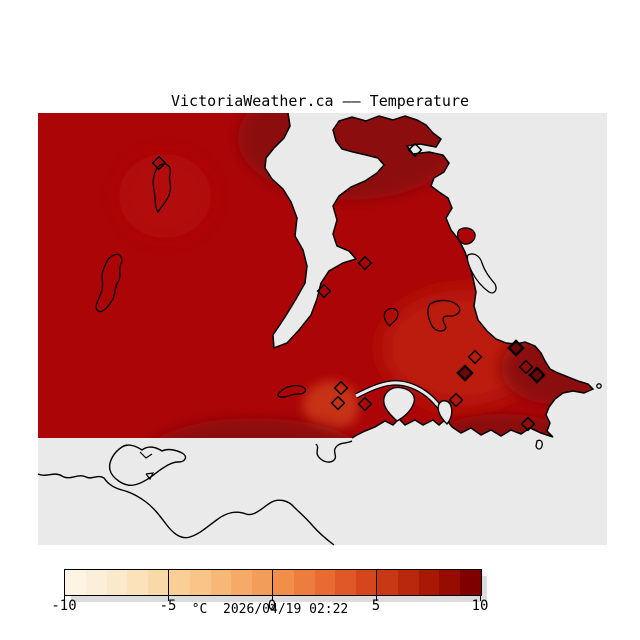  Describe the element at coordinates (391, 317) in the screenshot. I see `prospect-lake-outline` at that location.